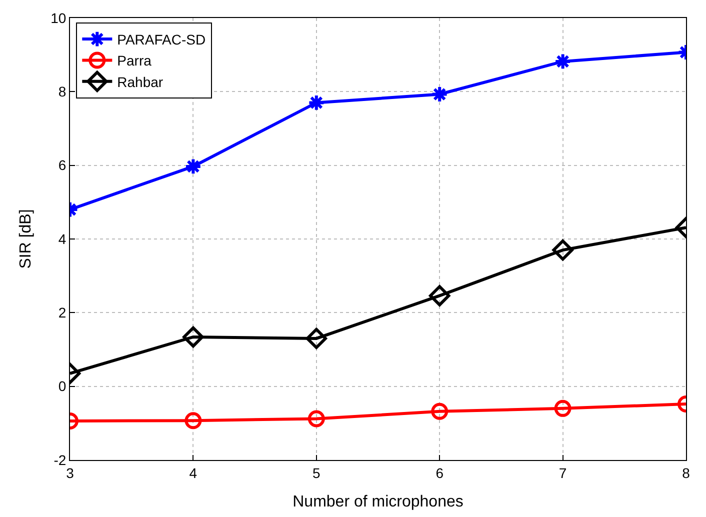  Describe the element at coordinates (161, 39) in the screenshot. I see `legend-label: PARAFAC-SD` at that location.